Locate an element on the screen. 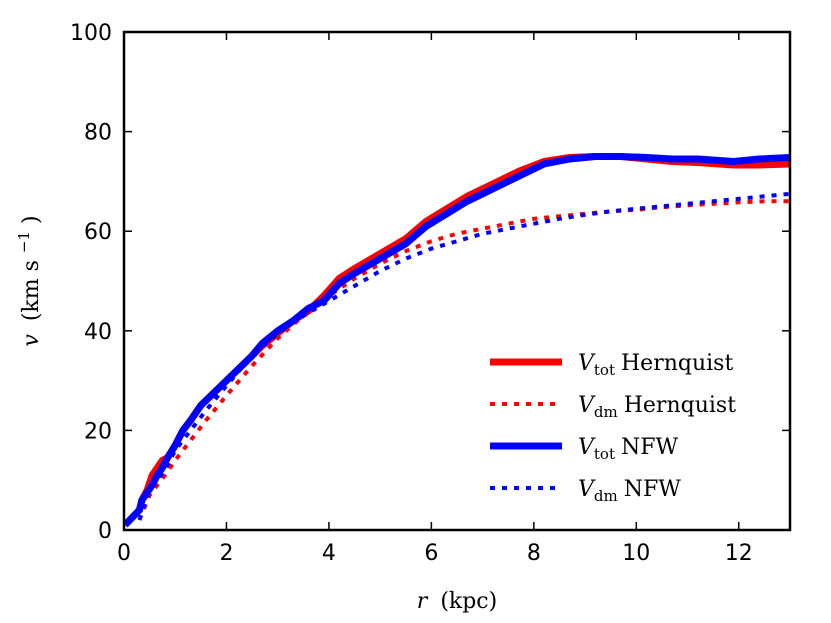 The height and width of the screenshot is (623, 831). y-axis-label-var: v is located at coordinates (31, 340).